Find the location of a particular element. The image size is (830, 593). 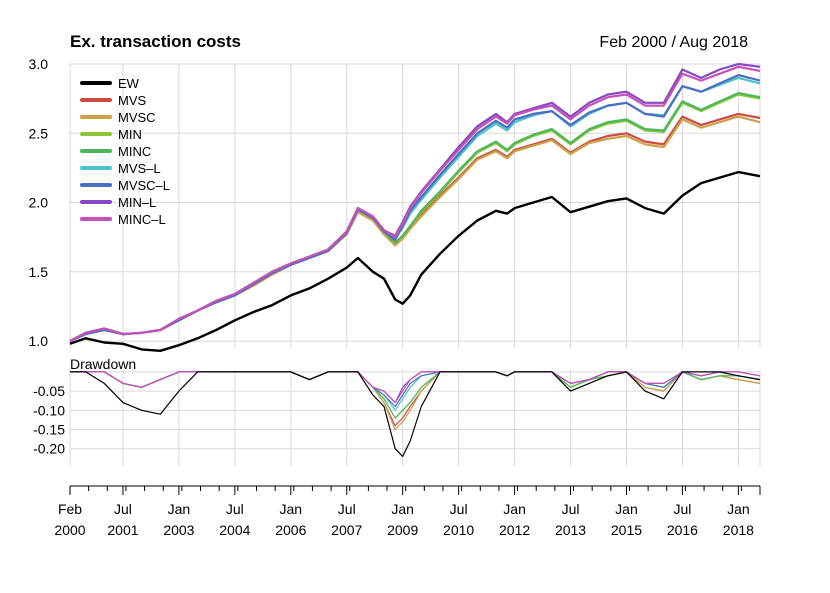

drawdown-label: Drawdown is located at coordinates (103, 364).